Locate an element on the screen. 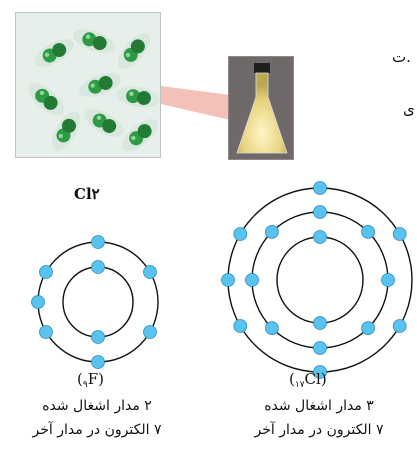 Image resolution: width=417 pixels, height=476 pixels. chlorine-element: Cl is located at coordinates (313, 379).